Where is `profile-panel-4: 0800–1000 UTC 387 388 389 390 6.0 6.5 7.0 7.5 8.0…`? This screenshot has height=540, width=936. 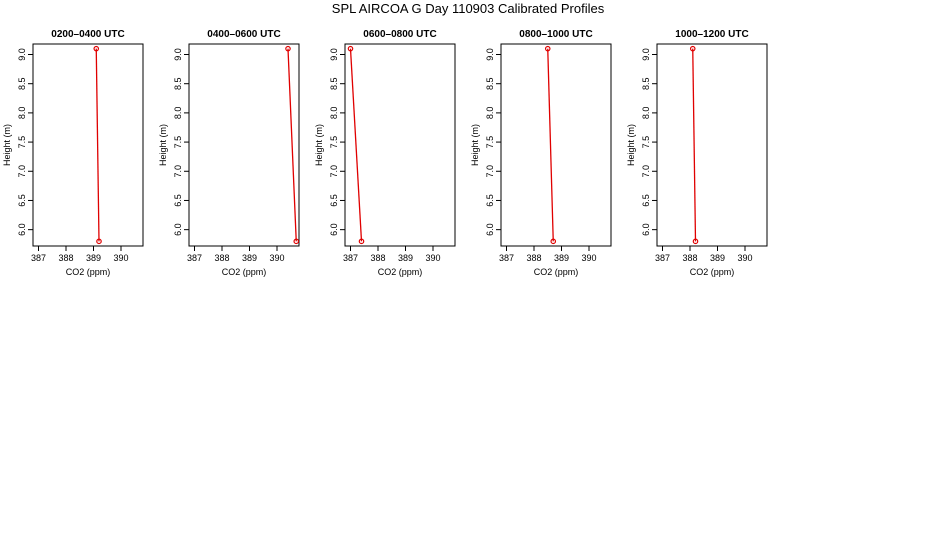
profile-panel-4: 0800–1000 UTC 387 388 389 390 6.0 6.5 7.0 7.5 8.0… is located at coordinates (541, 153).